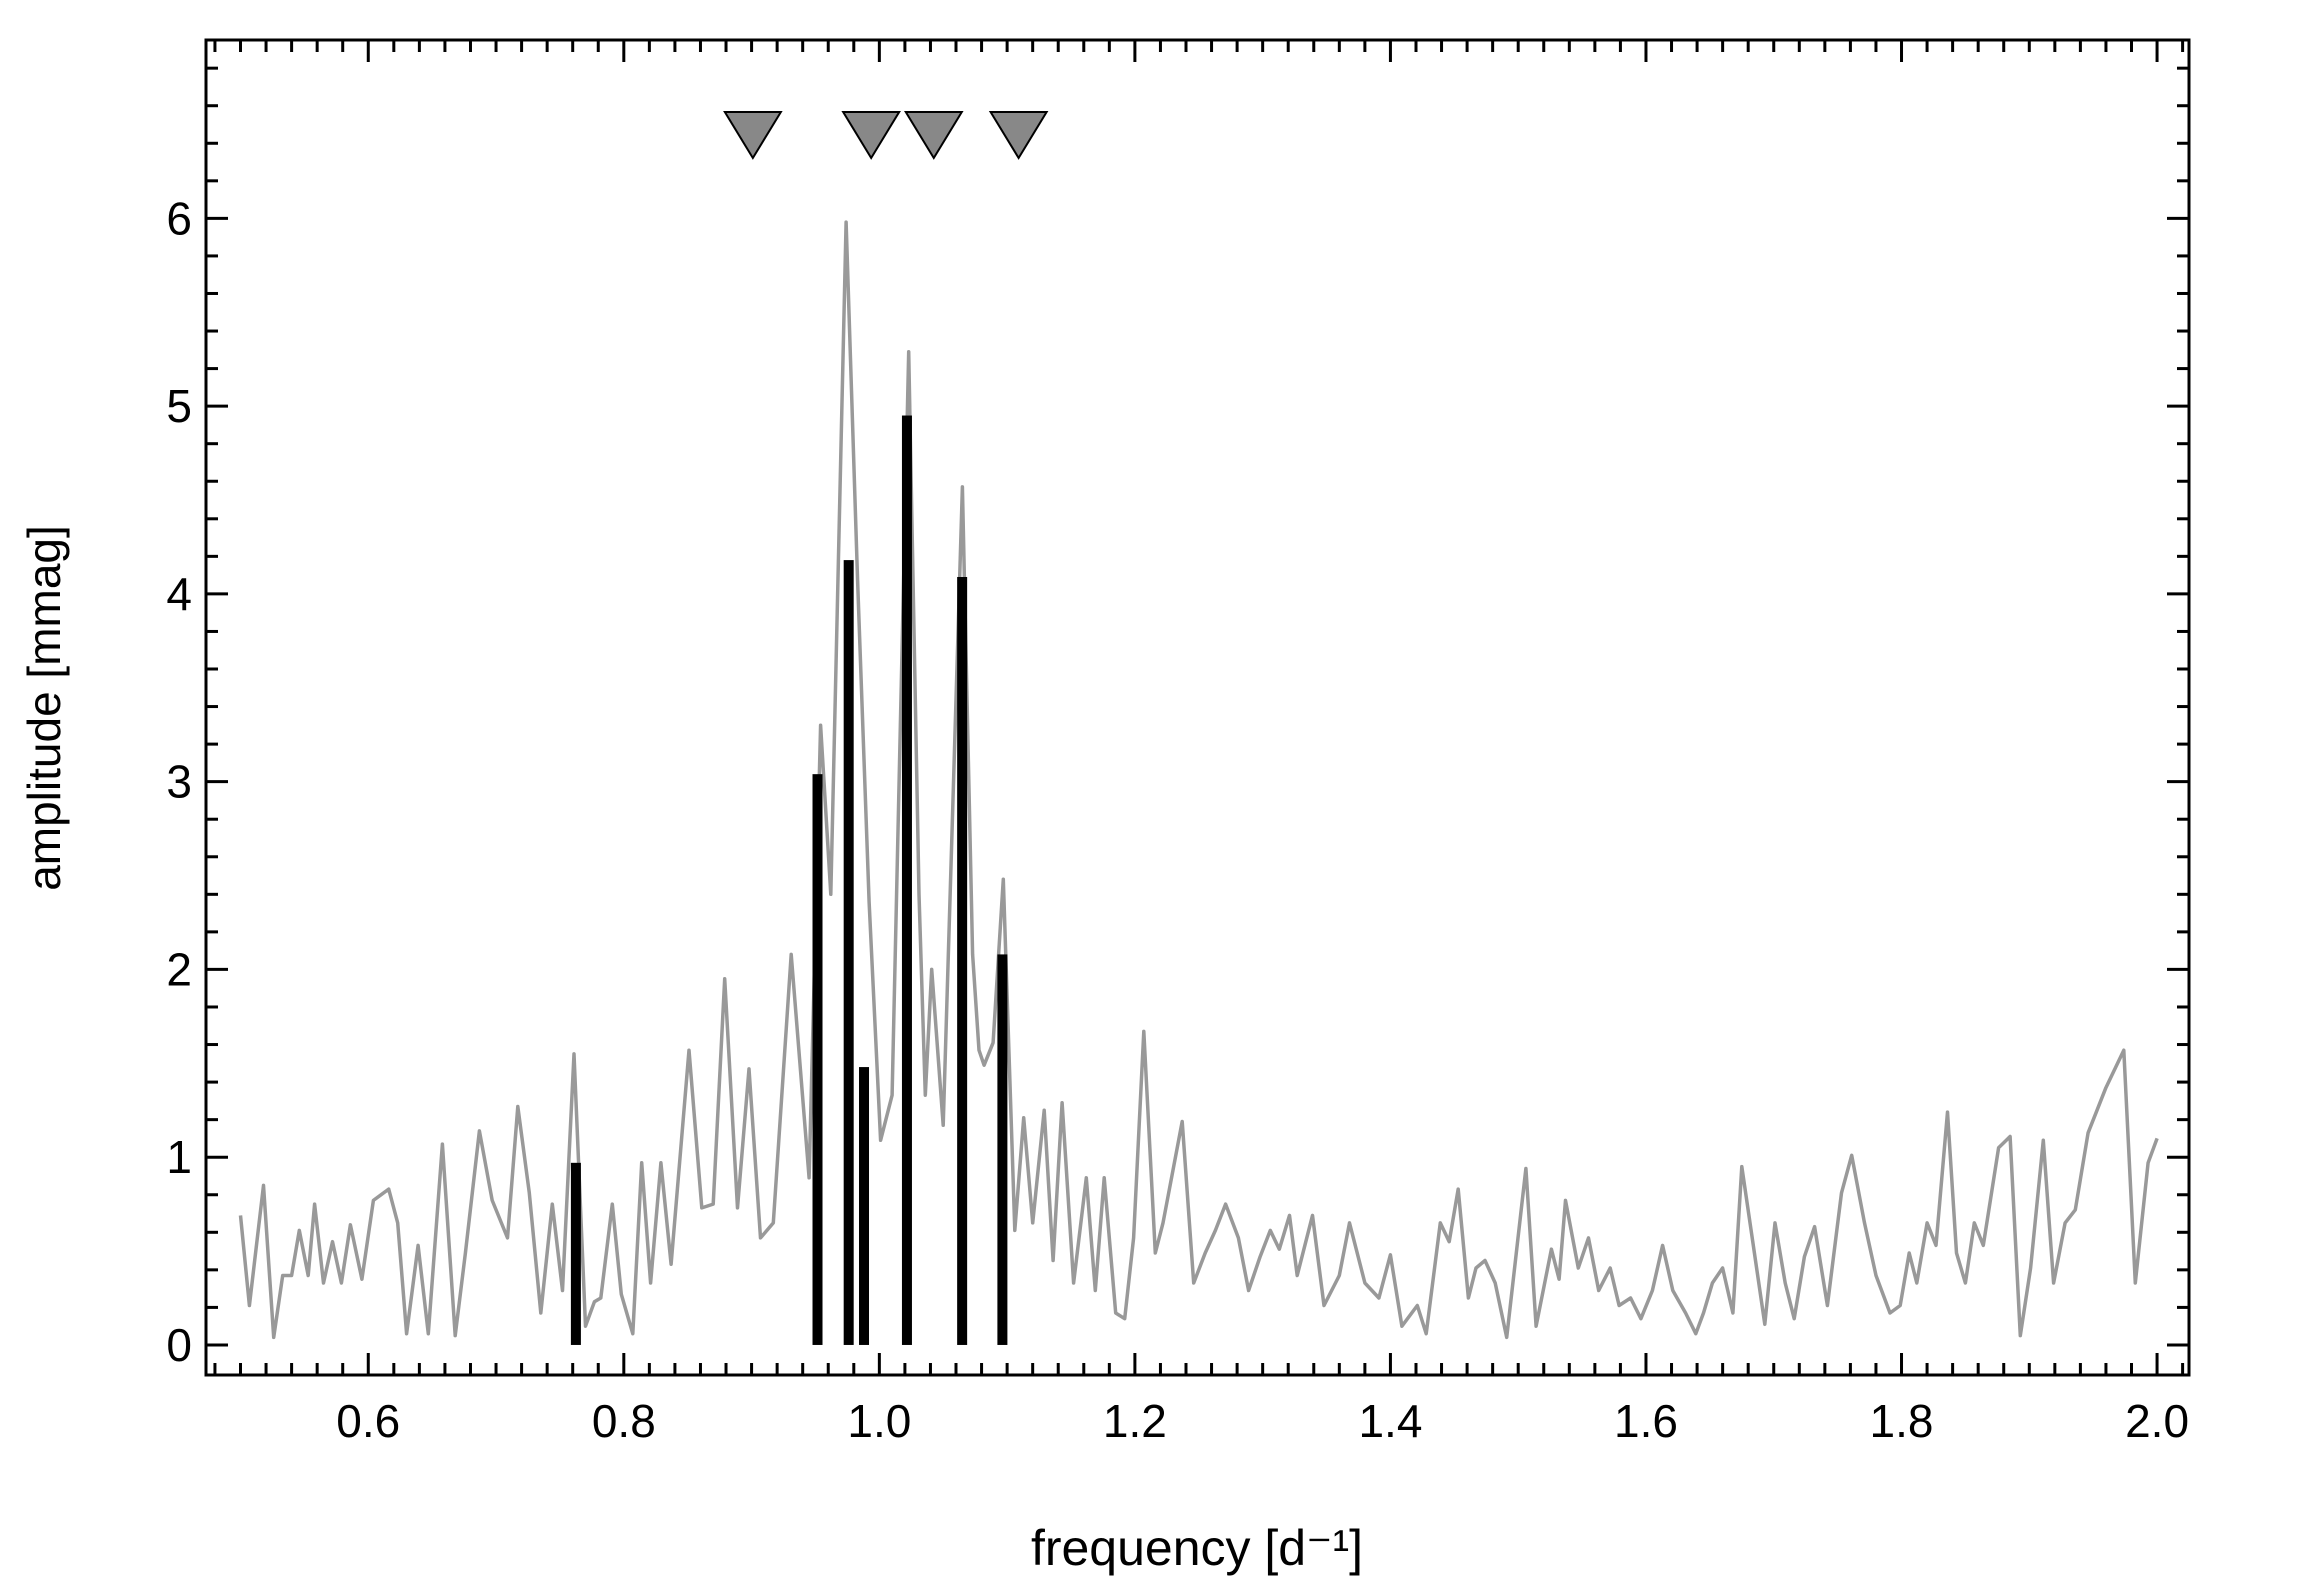  I want to click on y-tick-label: 2, so click(179, 969).